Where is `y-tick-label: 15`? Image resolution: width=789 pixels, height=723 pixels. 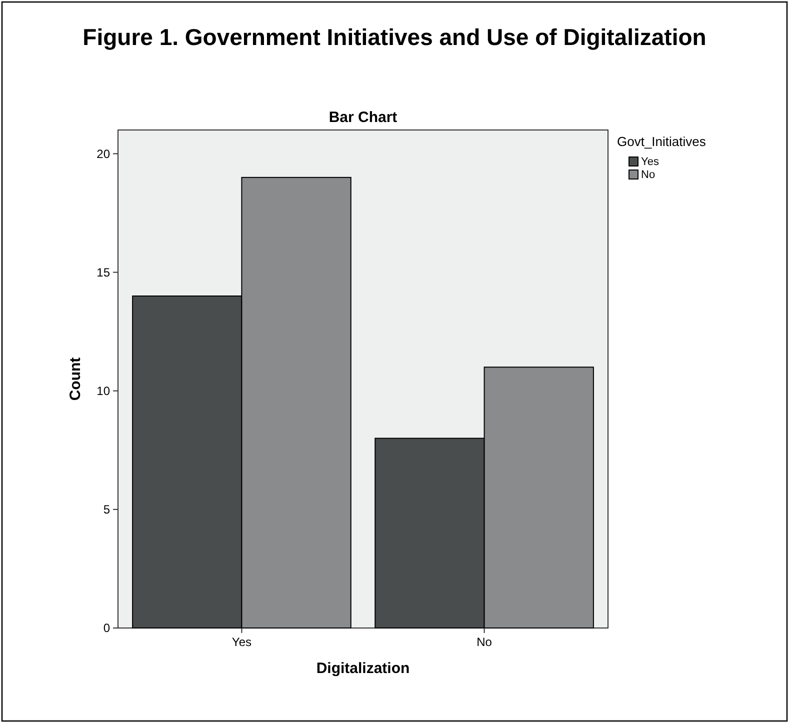 y-tick-label: 15 is located at coordinates (103, 272).